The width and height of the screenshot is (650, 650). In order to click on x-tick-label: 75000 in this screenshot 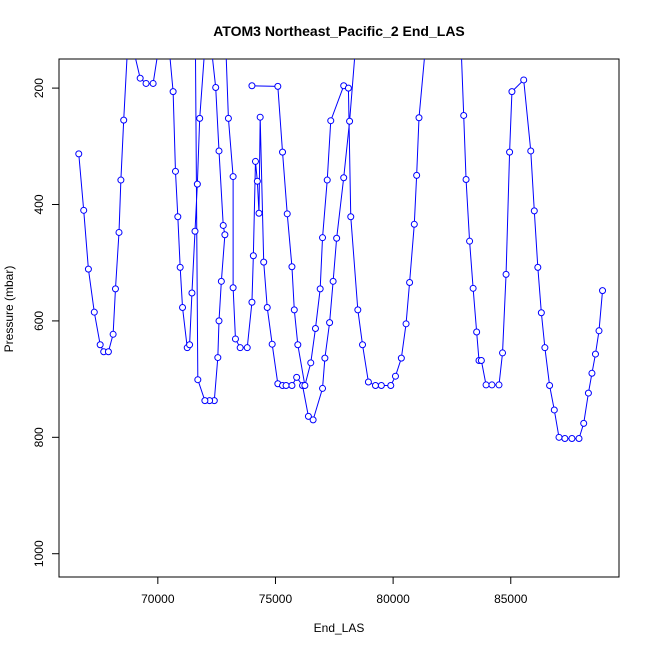, I will do `click(276, 599)`.